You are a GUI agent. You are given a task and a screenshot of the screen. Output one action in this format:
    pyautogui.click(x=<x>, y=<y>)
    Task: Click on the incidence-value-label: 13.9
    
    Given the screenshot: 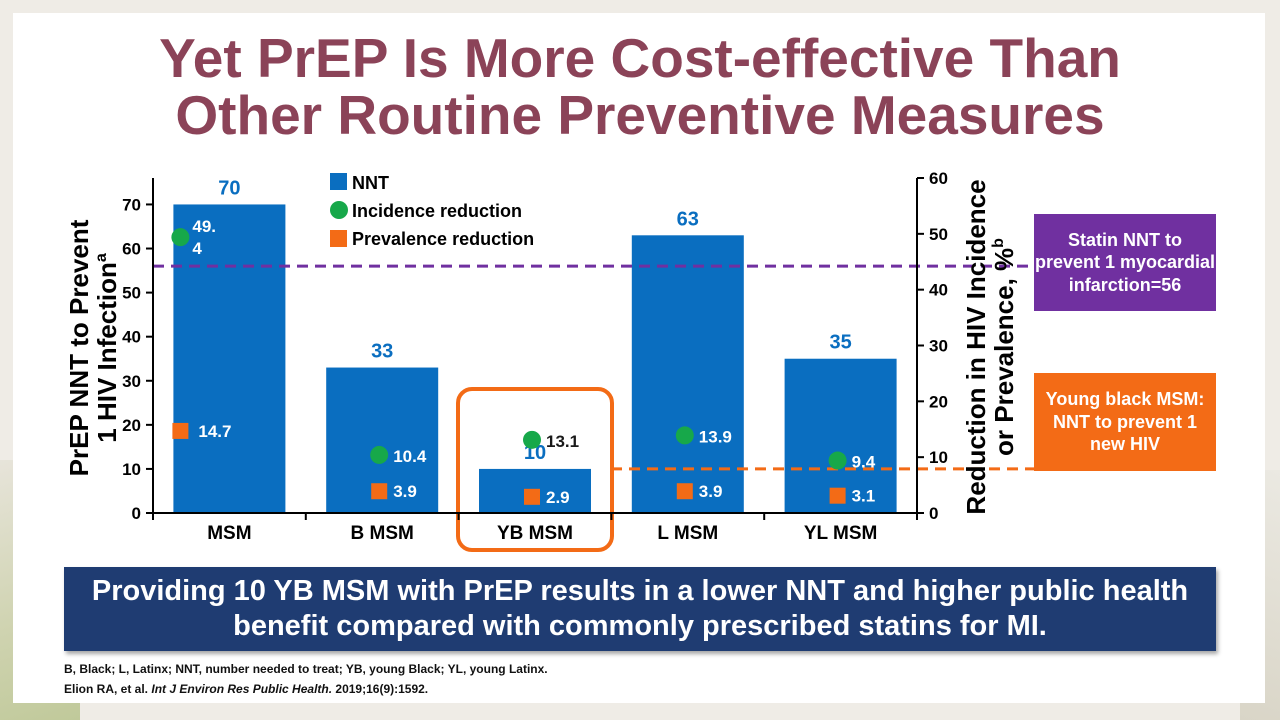 What is the action you would take?
    pyautogui.click(x=715, y=436)
    